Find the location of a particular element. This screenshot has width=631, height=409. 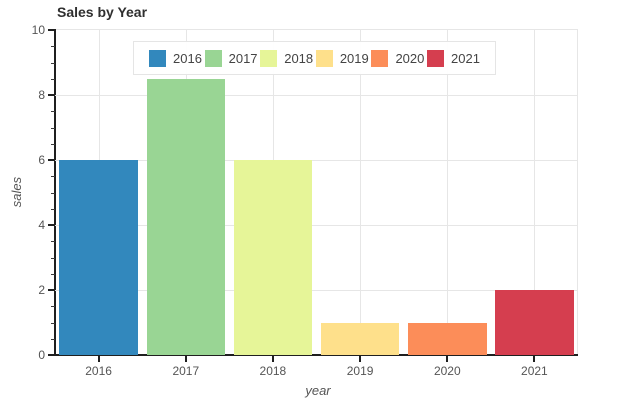

x-axis-line is located at coordinates (313, 355).